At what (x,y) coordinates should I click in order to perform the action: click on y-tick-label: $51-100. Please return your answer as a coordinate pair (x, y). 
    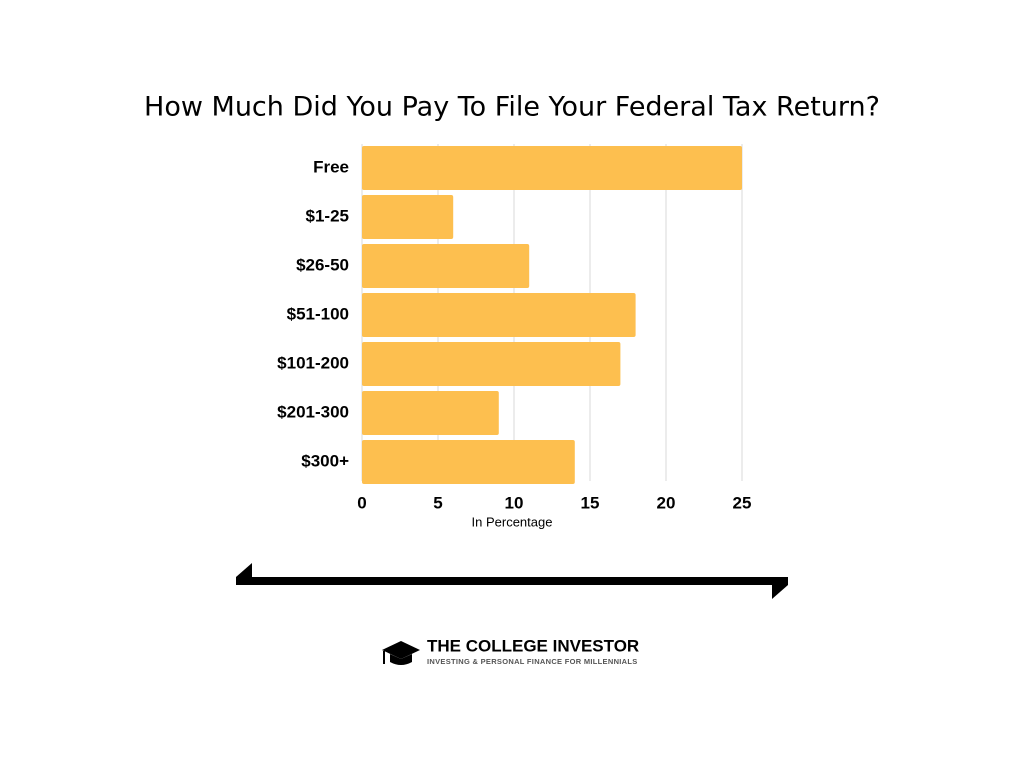
    Looking at the image, I should click on (318, 313).